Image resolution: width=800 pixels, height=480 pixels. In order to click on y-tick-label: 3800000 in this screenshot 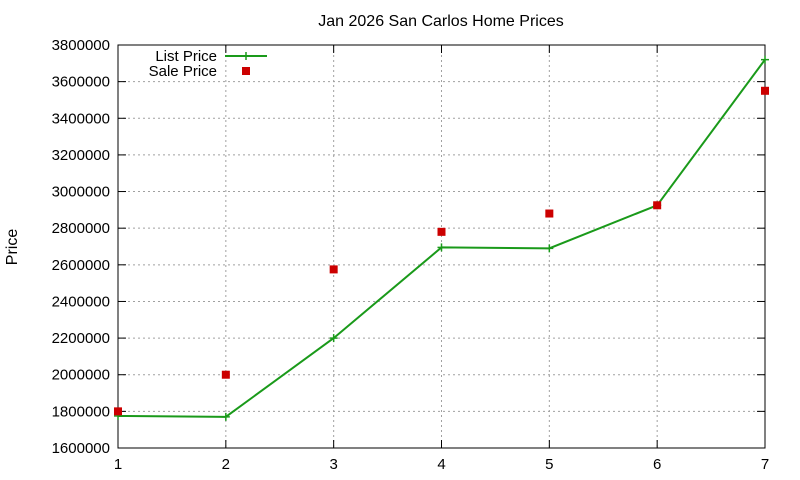, I will do `click(81, 45)`.